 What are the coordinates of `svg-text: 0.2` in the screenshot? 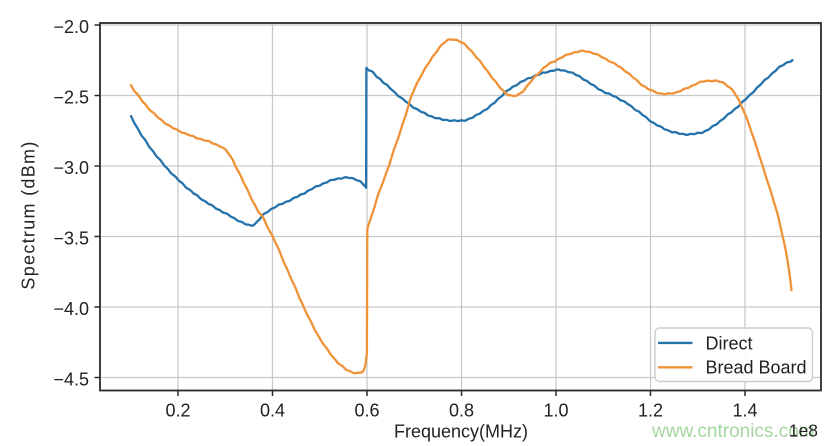 It's located at (177, 411).